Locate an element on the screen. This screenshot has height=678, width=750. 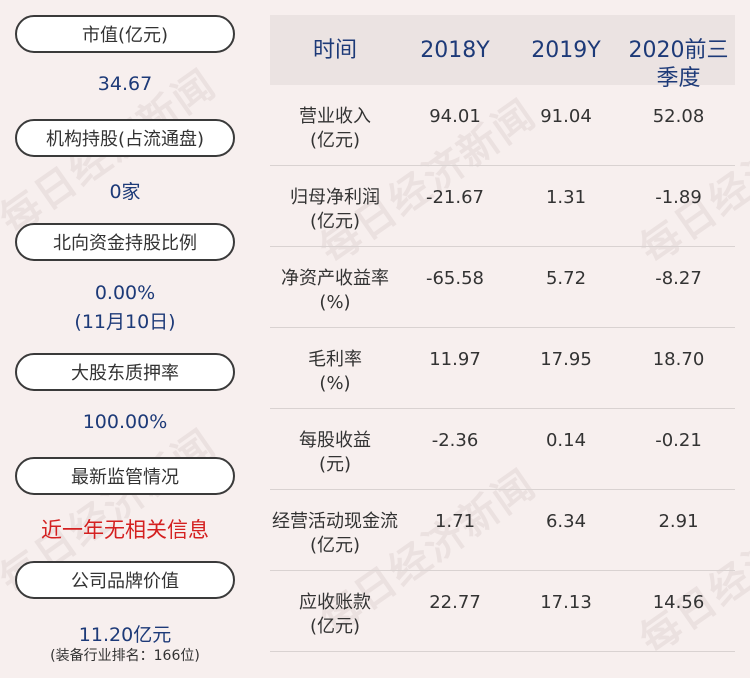
table-cell: 1.71 is located at coordinates (455, 521).